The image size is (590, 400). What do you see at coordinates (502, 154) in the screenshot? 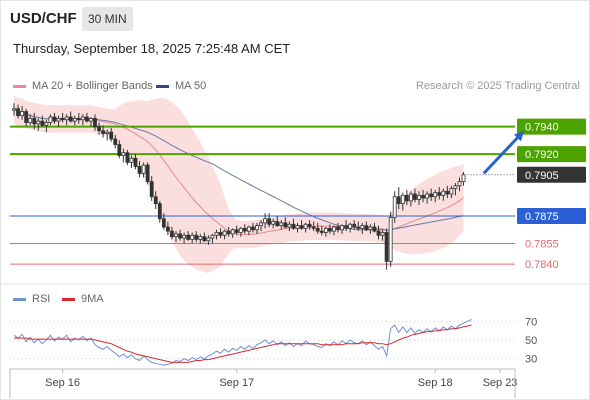
I see `projection-arrow-shaft` at bounding box center [502, 154].